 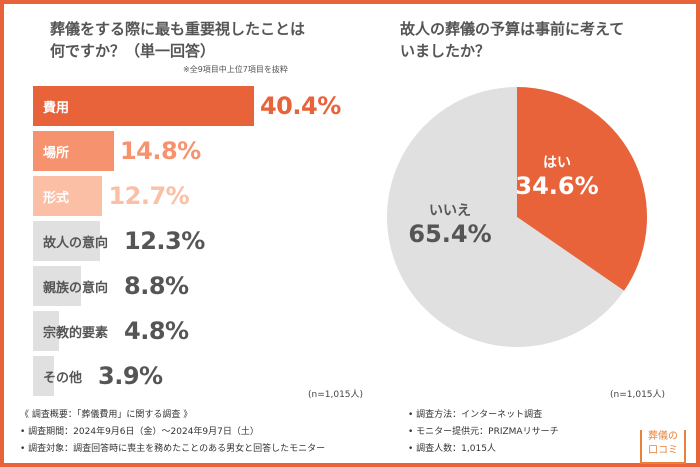 What do you see at coordinates (130, 376) in the screenshot?
I see `bar-value-label: 3.9%` at bounding box center [130, 376].